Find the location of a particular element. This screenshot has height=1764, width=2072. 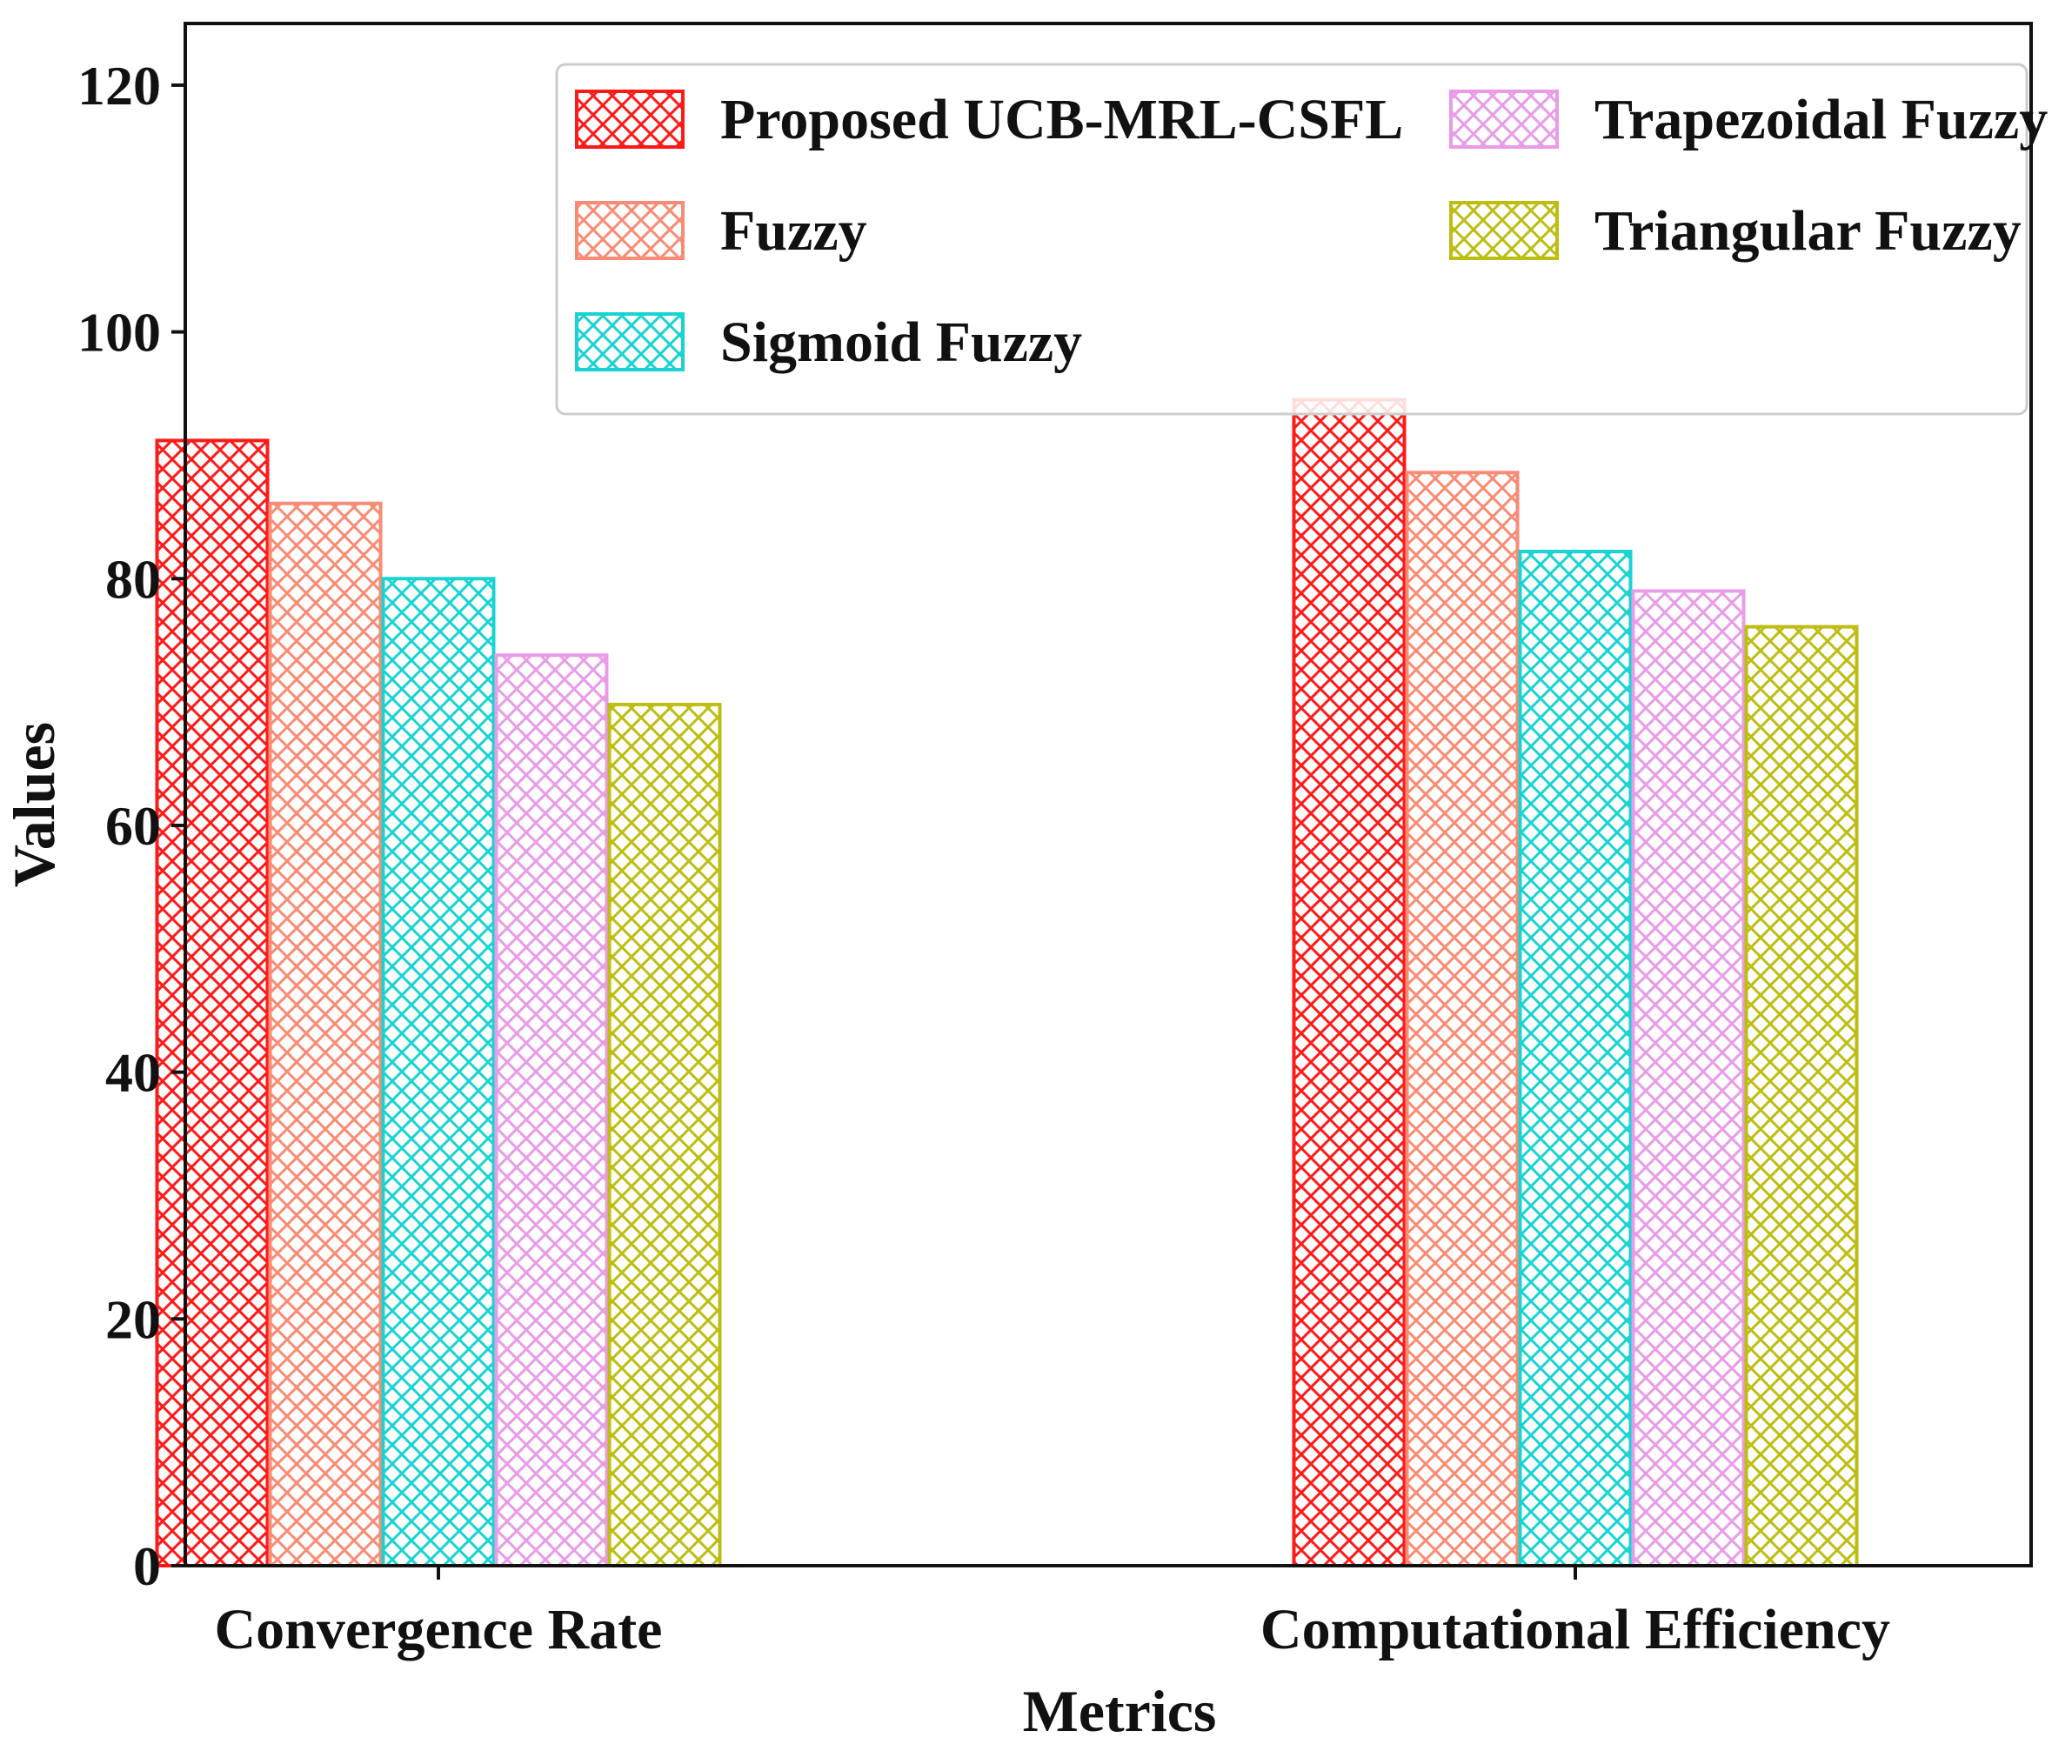

y-tick-label: 60 is located at coordinates (133, 826).